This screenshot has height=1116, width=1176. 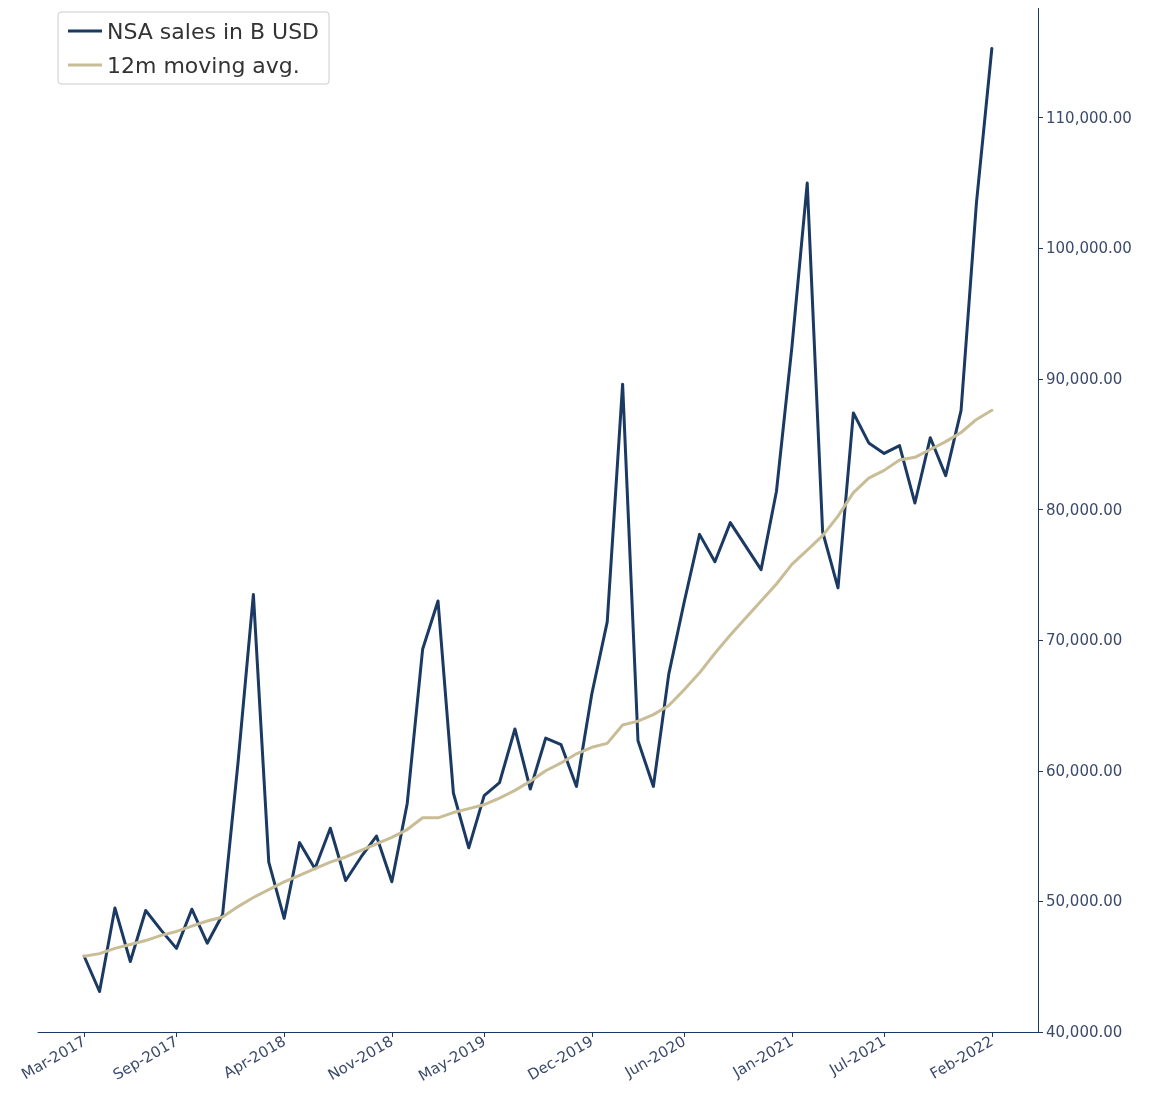 I want to click on y-tick-label: 70,000.00, so click(x=1084, y=640).